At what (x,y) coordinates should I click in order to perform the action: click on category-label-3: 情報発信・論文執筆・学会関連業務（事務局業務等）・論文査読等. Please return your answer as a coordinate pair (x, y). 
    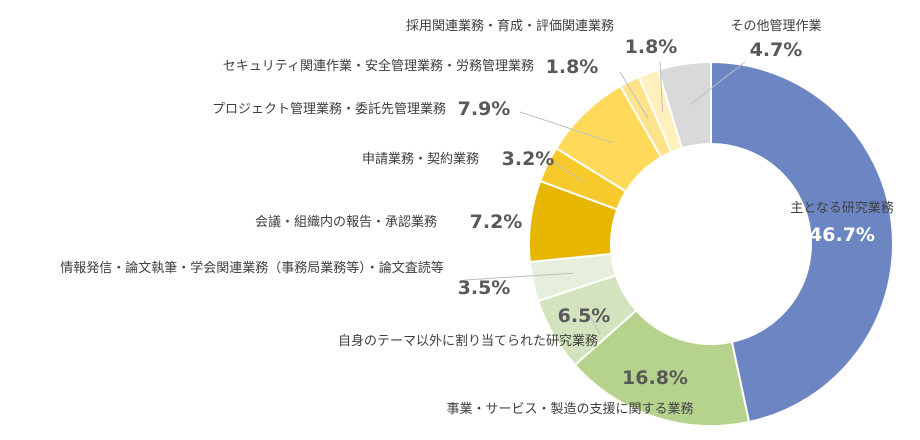
    Looking at the image, I should click on (252, 268).